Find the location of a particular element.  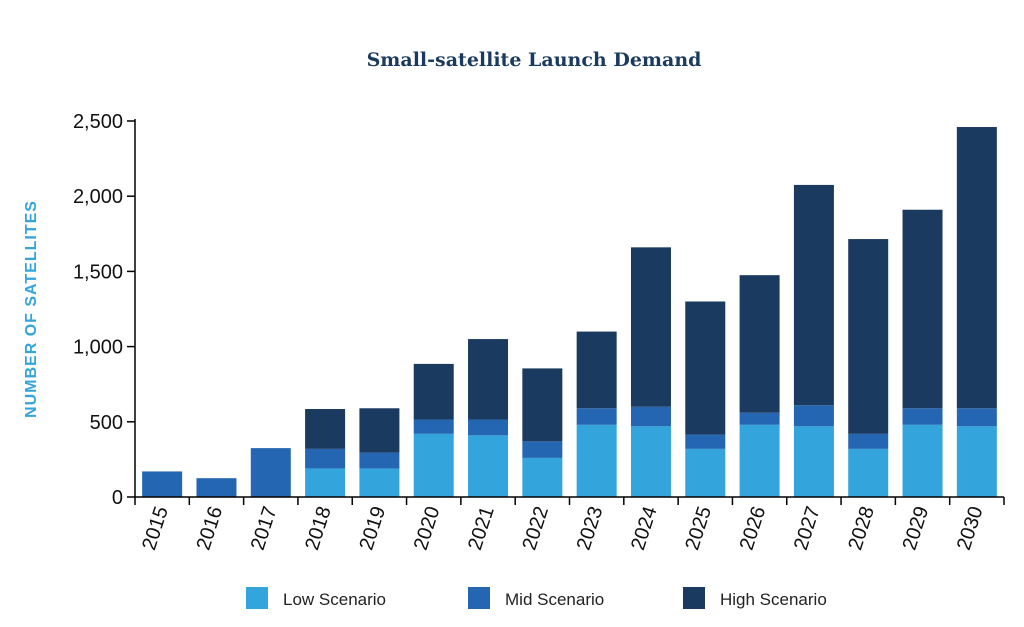

legend-swatch-mid is located at coordinates (479, 598).